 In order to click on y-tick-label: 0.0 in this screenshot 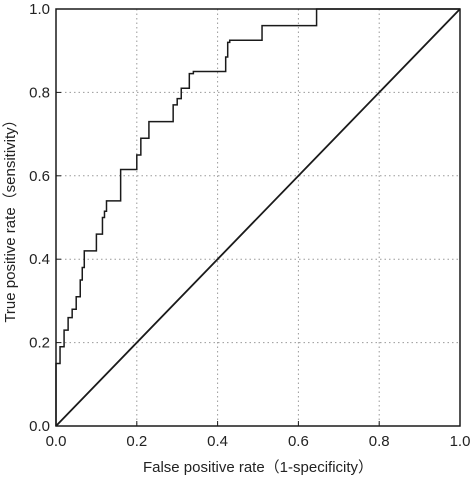, I will do `click(39, 426)`.